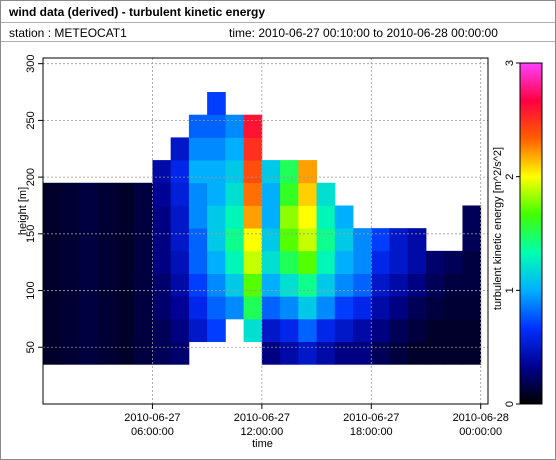 Image resolution: width=556 pixels, height=460 pixels. I want to click on x-tick-label: 06:00:00, so click(152, 432).